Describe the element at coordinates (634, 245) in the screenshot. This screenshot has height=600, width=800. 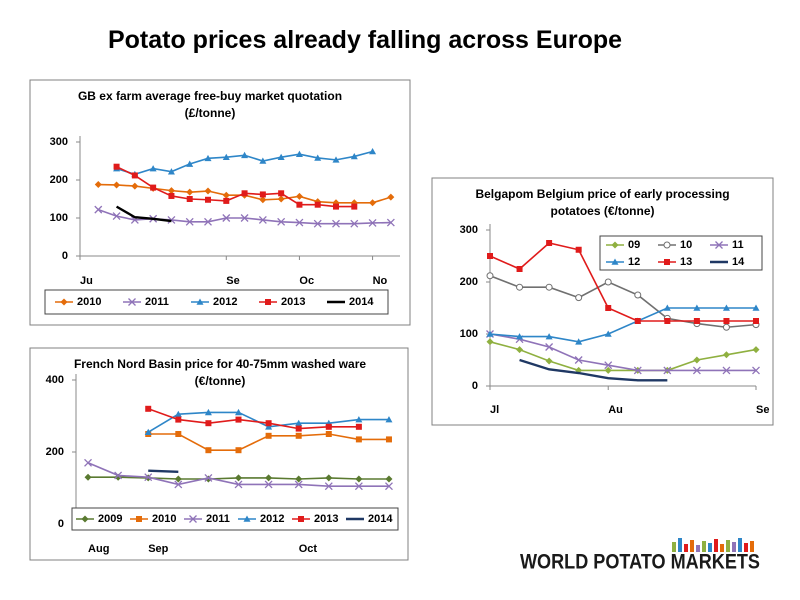
I see `legend-label: 09` at that location.